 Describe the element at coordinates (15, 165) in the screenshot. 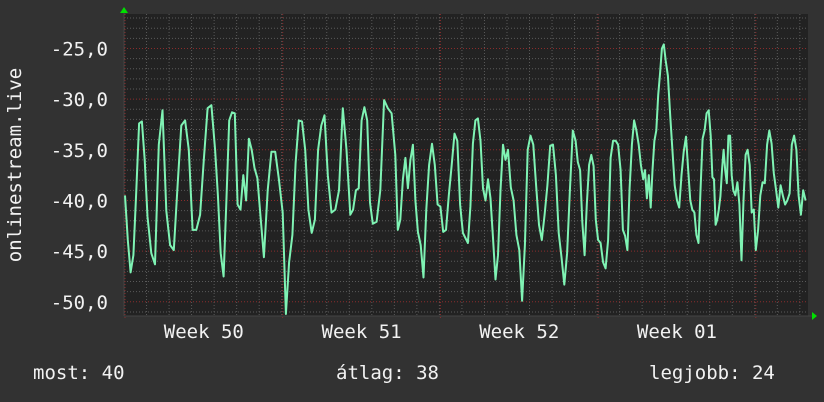

I see `y-axis-title: onlinestream.live` at that location.